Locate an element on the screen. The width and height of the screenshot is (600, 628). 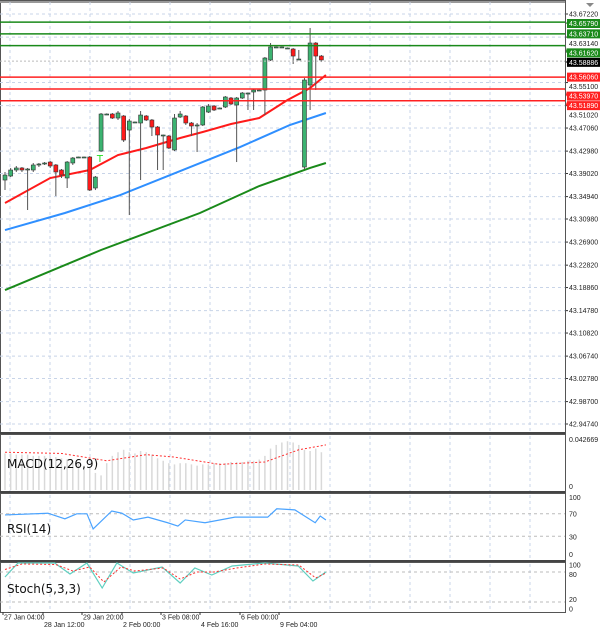
time-label: 27 Jan 04:00 is located at coordinates (24, 618).